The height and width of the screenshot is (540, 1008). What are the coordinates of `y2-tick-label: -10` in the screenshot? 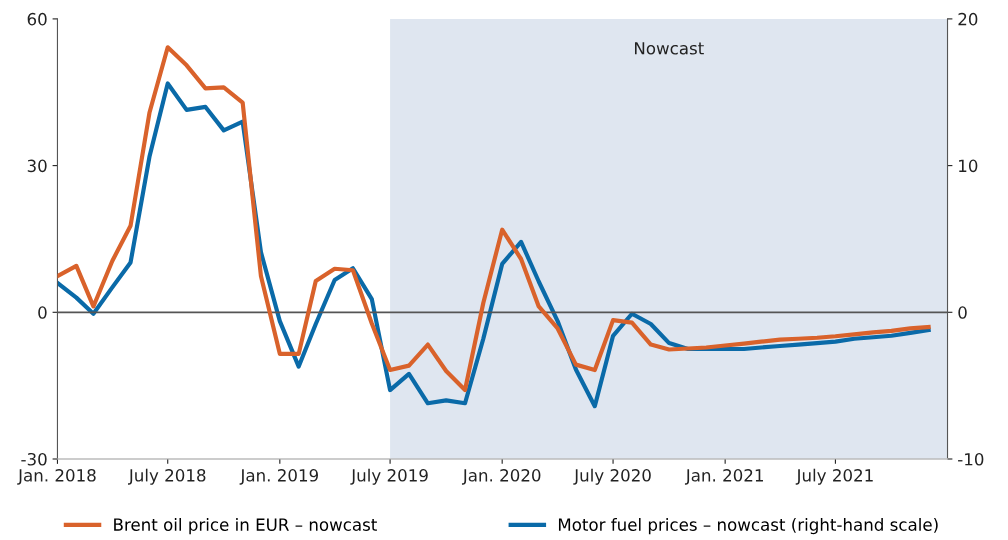 It's located at (971, 459).